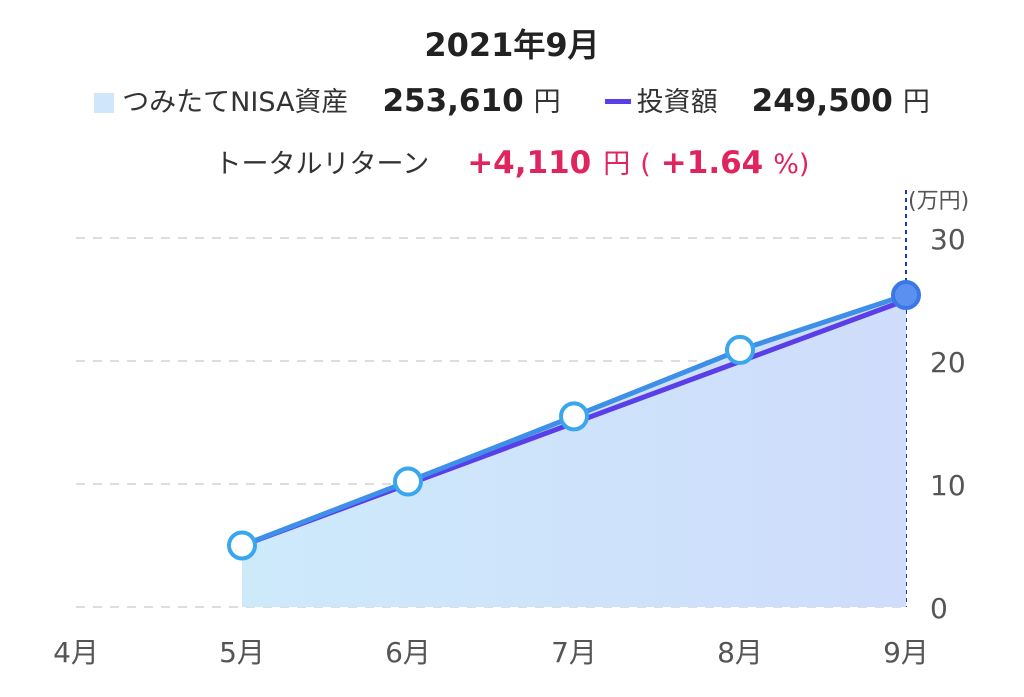 Image resolution: width=1024 pixels, height=697 pixels. Describe the element at coordinates (408, 481) in the screenshot. I see `asset-point-6月` at that location.